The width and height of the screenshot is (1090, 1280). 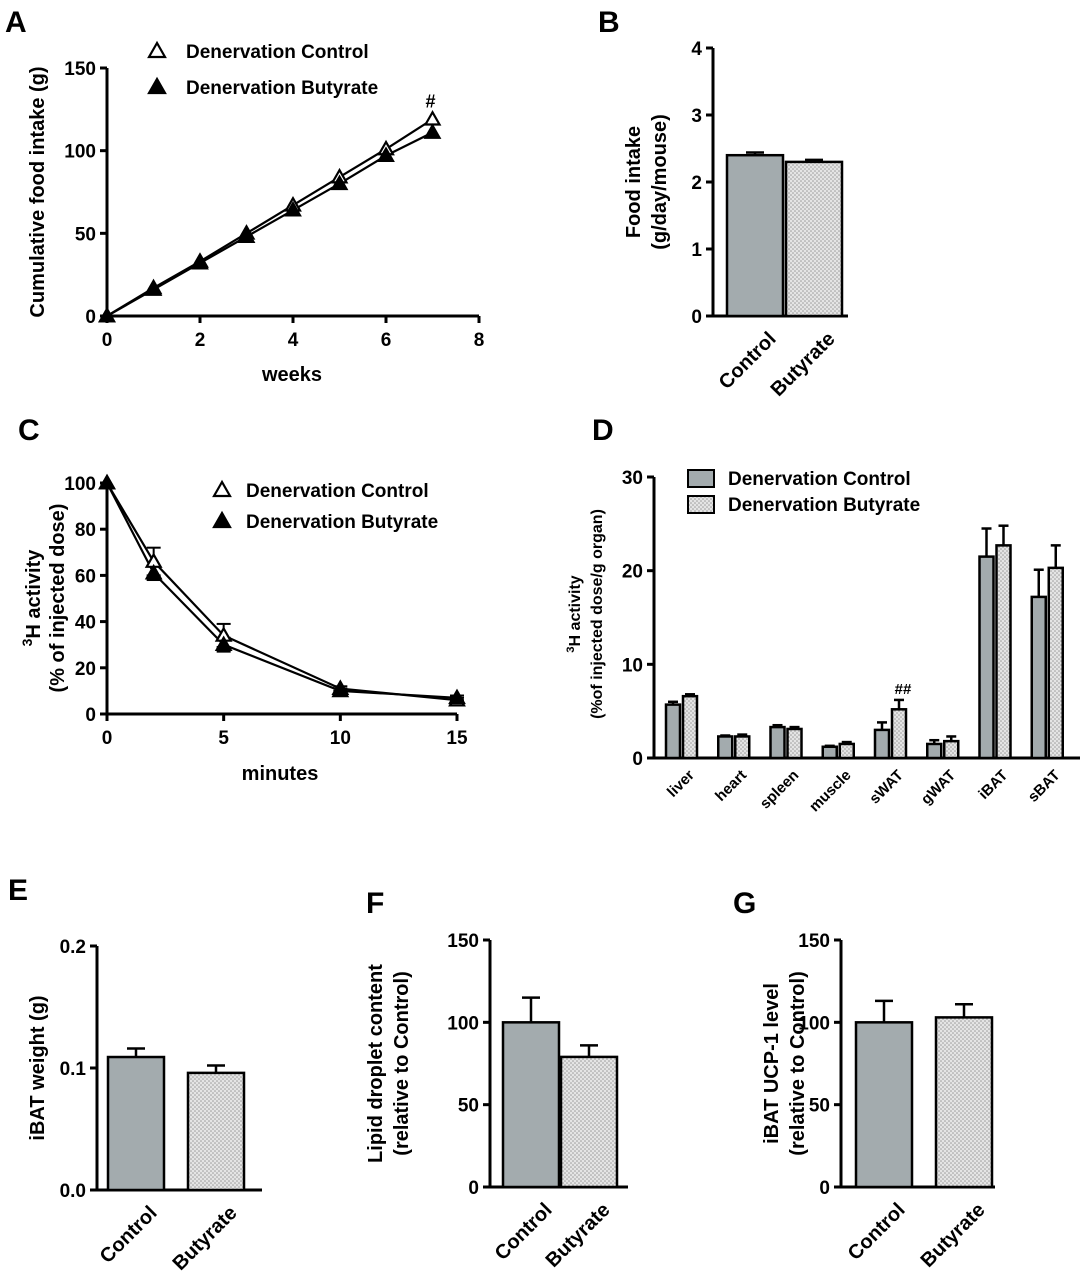 What do you see at coordinates (696, 49) in the screenshot?
I see `y-tick-label: 4` at bounding box center [696, 49].